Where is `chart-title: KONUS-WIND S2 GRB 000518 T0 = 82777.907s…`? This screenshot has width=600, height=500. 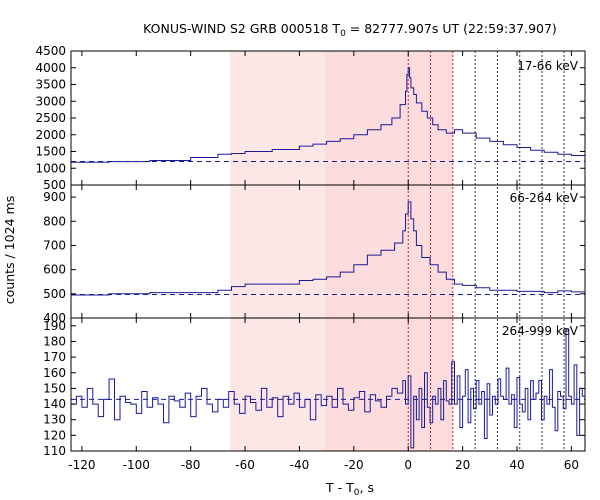
chart-title: KONUS-WIND S2 GRB 000518 T0 = 82777.907s… is located at coordinates (350, 30).